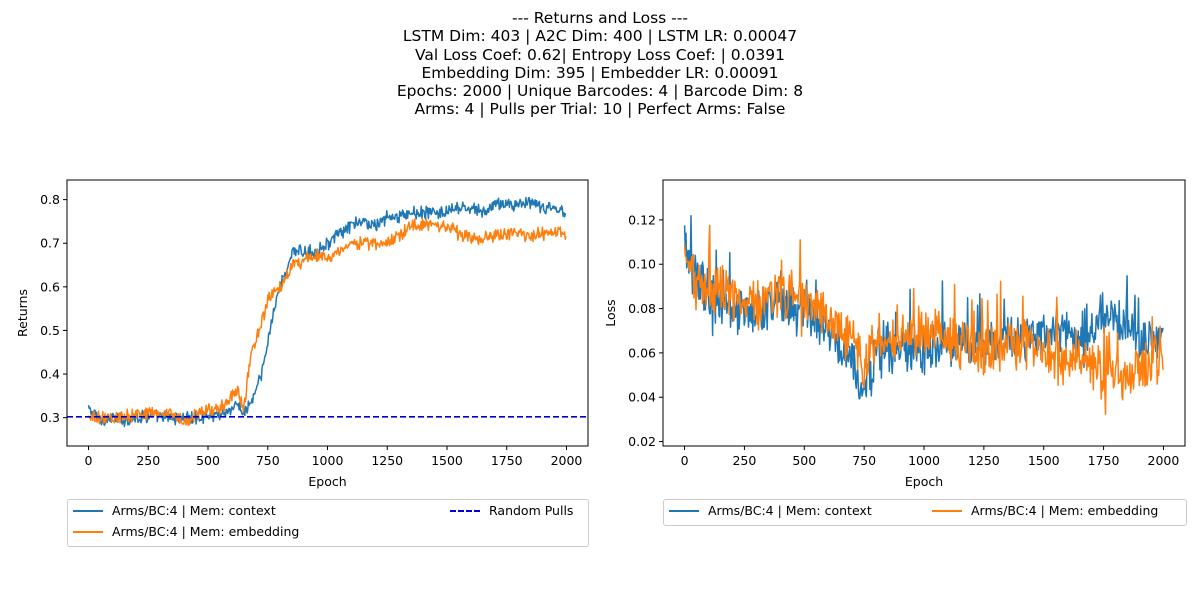  Describe the element at coordinates (642, 308) in the screenshot. I see `y-tick-label: 0.08` at that location.